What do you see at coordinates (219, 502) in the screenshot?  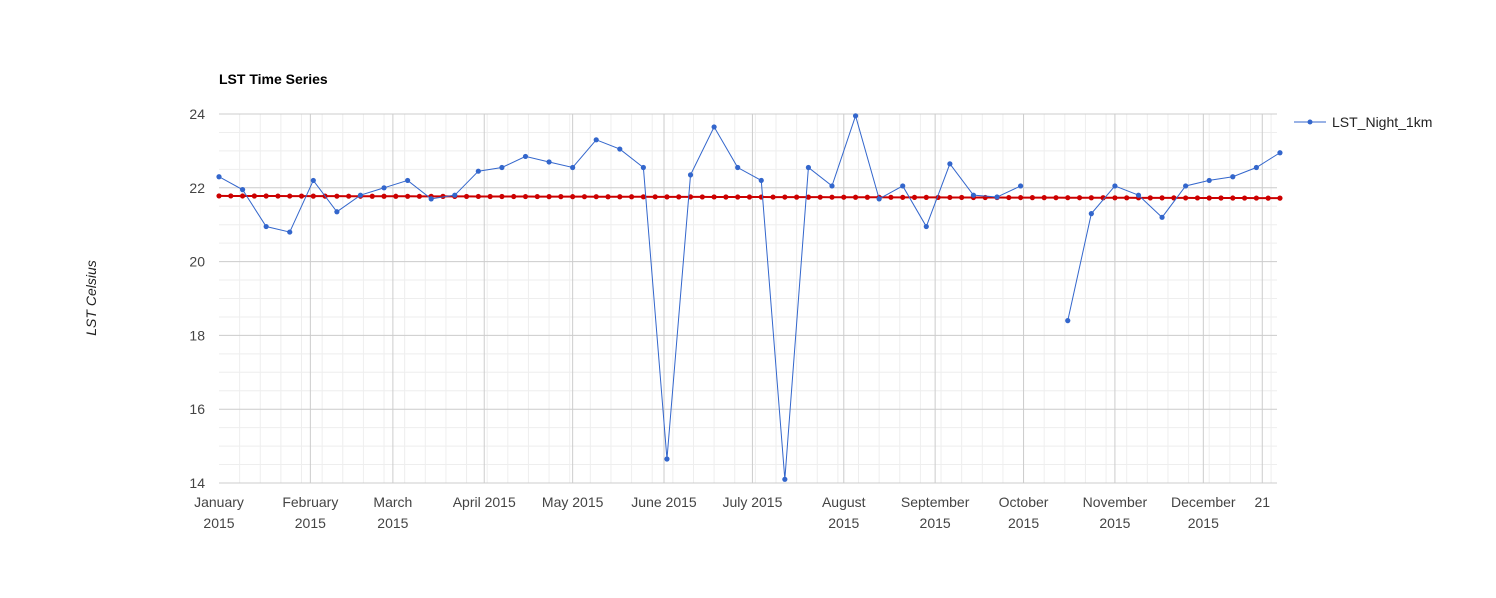 I see `x-tick-label: January` at bounding box center [219, 502].